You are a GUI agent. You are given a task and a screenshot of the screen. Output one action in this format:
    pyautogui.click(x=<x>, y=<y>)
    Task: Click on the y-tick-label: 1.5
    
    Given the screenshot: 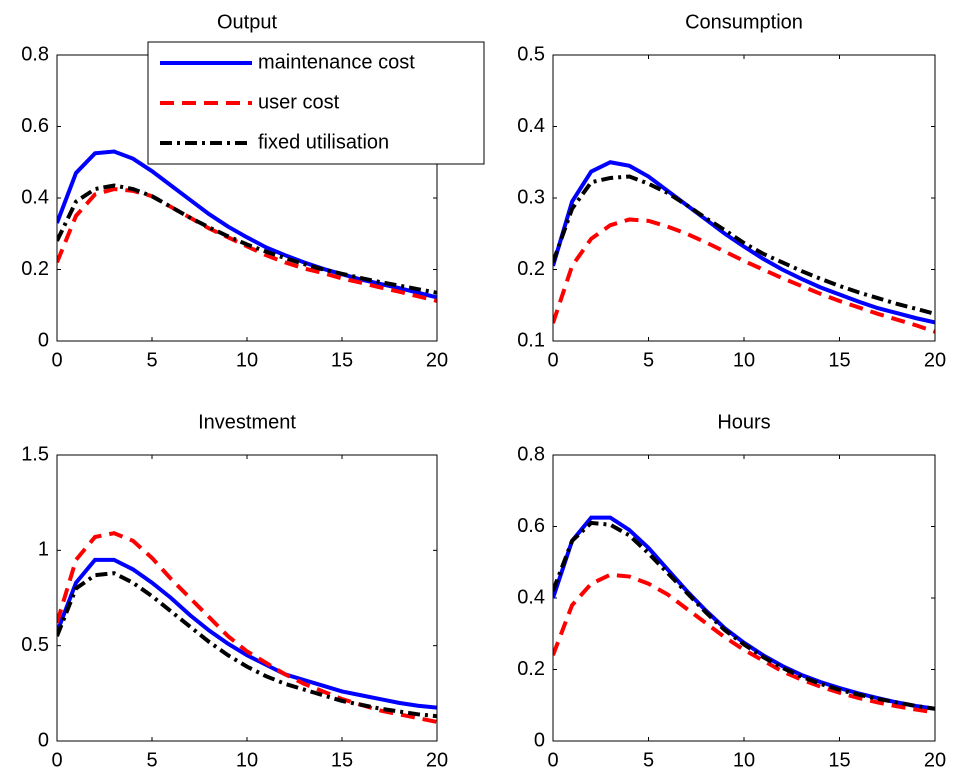 What is the action you would take?
    pyautogui.click(x=35, y=454)
    